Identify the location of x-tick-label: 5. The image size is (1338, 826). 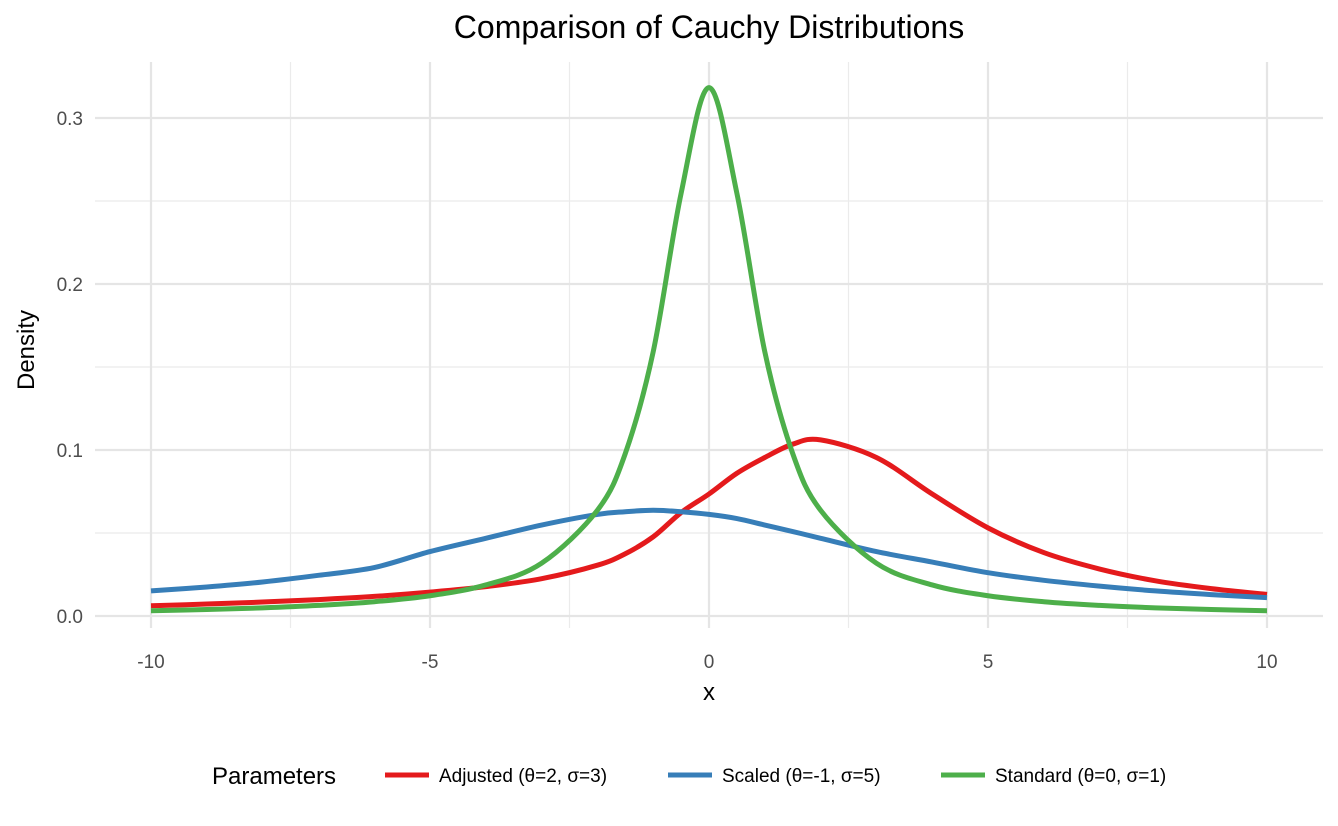
(988, 662).